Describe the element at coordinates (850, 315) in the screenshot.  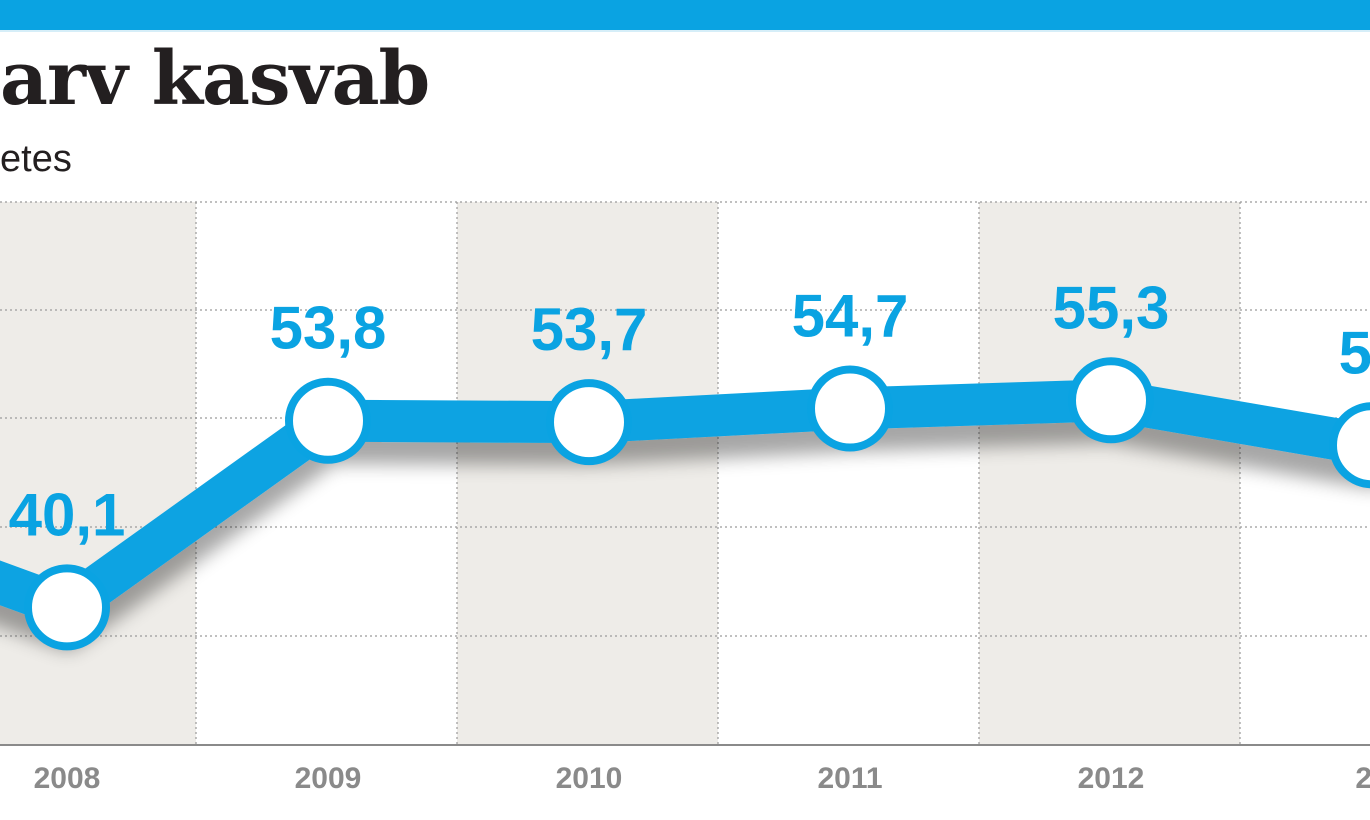
I see `data-value-label: 54,7` at that location.